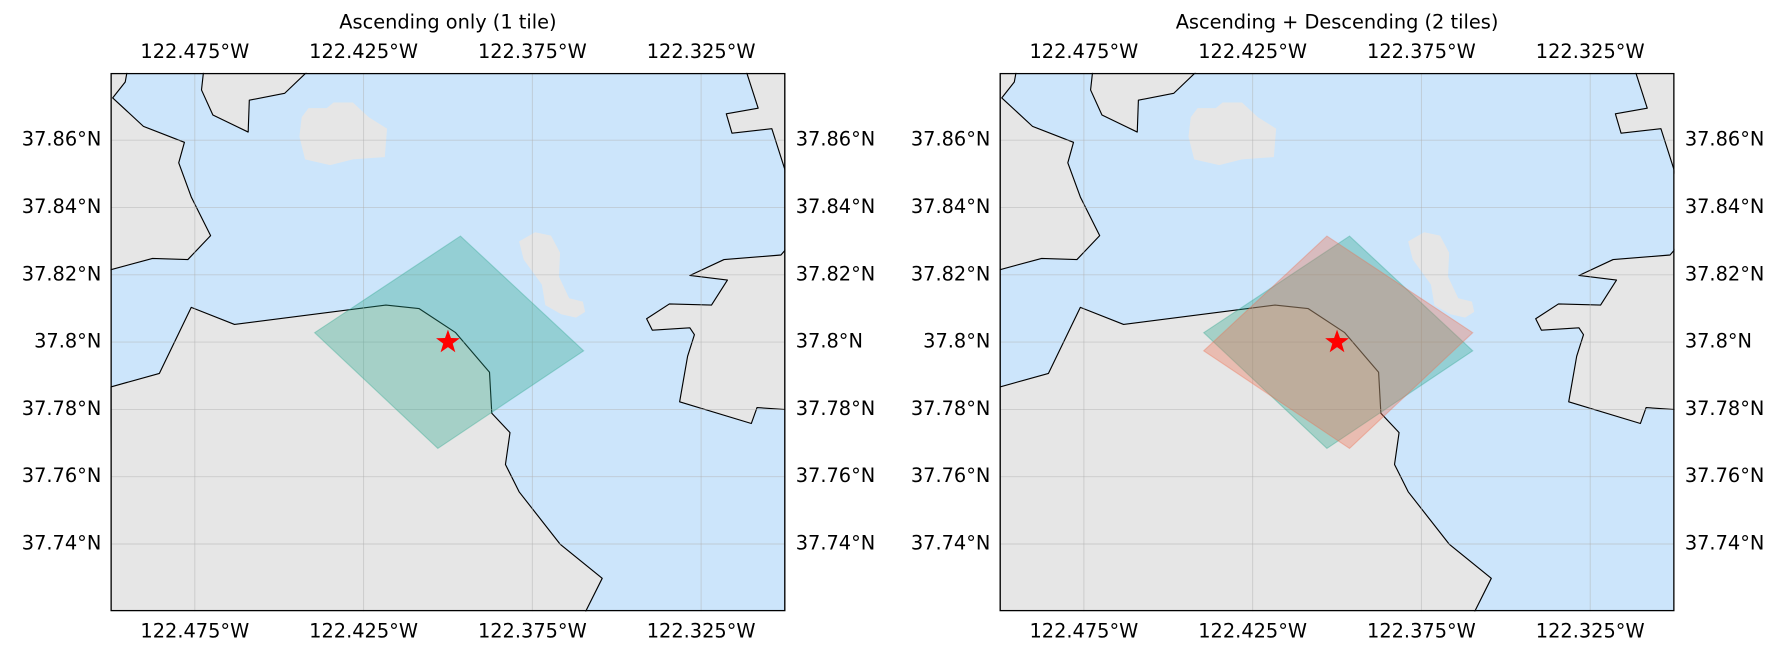 Image resolution: width=1785 pixels, height=658 pixels. What do you see at coordinates (447, 21) in the screenshot?
I see `panel-title: Ascending only (1 tile)` at bounding box center [447, 21].